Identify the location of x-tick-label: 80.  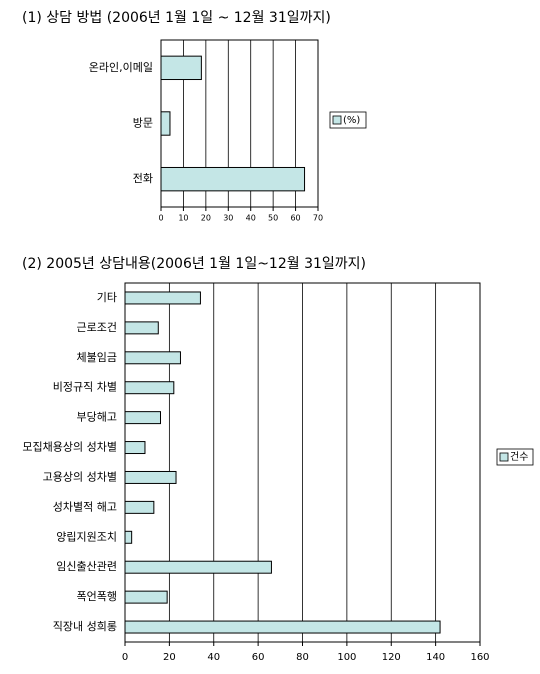
(302, 657).